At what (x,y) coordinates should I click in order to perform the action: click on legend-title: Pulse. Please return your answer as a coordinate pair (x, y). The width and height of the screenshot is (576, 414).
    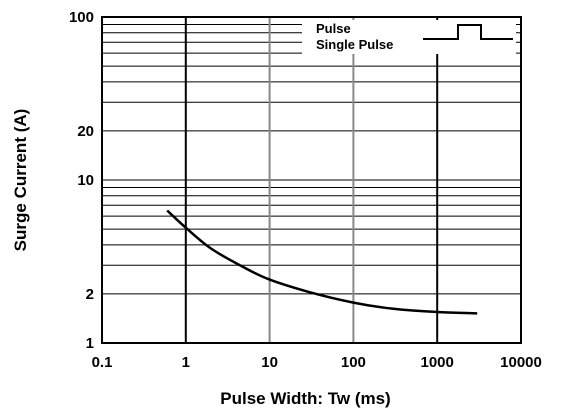
    Looking at the image, I should click on (333, 28).